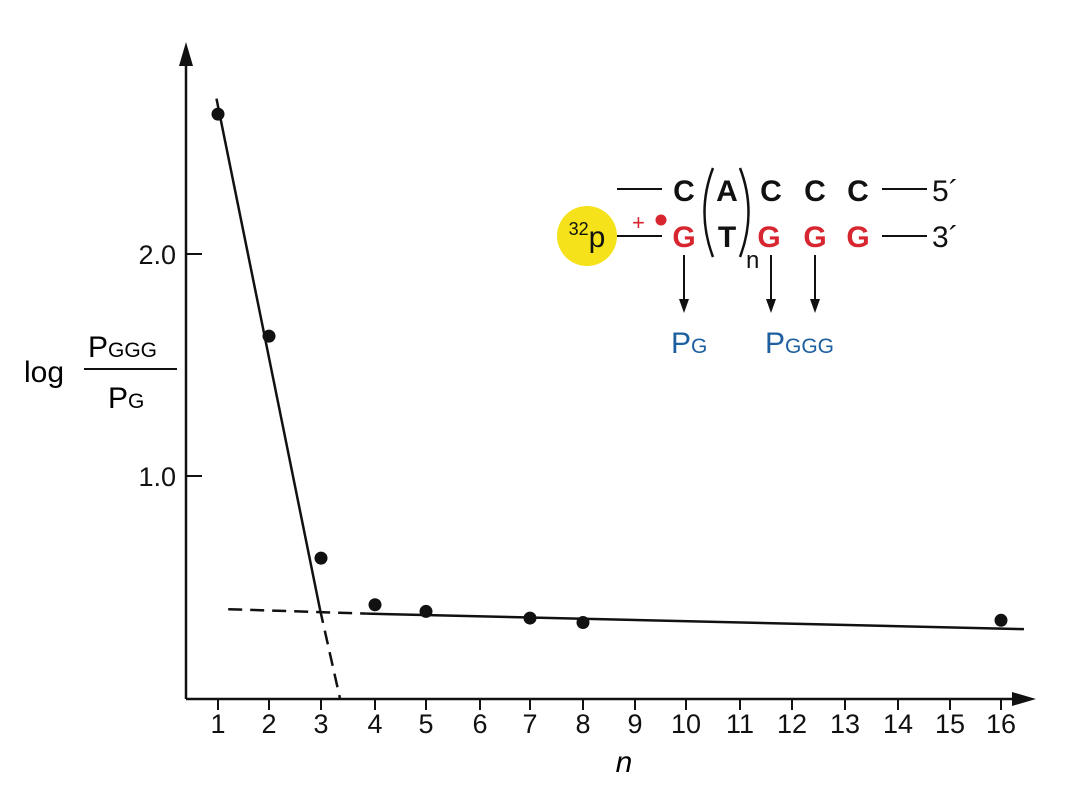 This screenshot has height=802, width=1068. I want to click on product-pggg-sub: GGG, so click(809, 346).